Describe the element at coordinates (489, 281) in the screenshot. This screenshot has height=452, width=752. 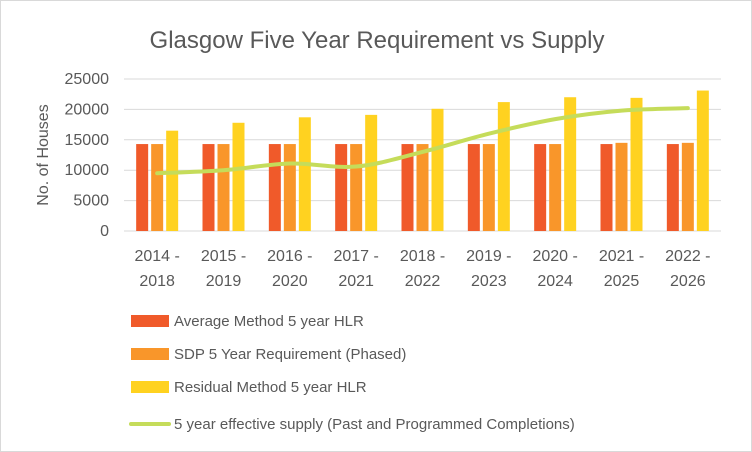
I see `x-tick-label-5-1: 2023` at that location.